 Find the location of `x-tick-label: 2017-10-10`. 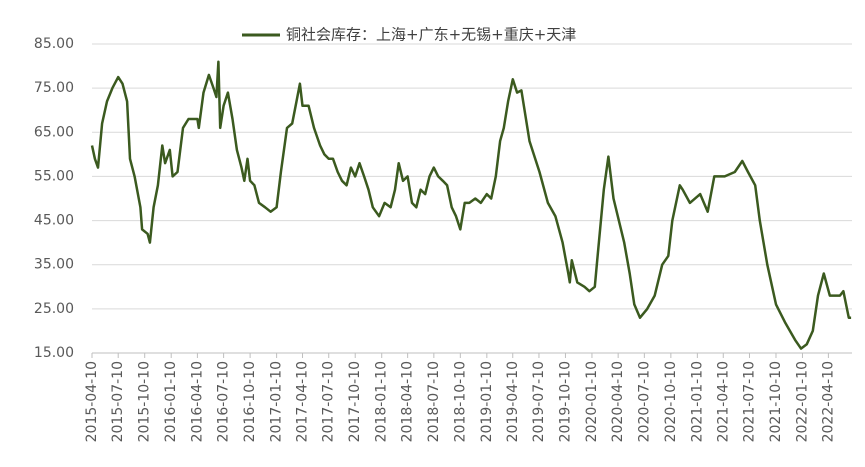

x-tick-label: 2017-10-10 is located at coordinates (355, 401).